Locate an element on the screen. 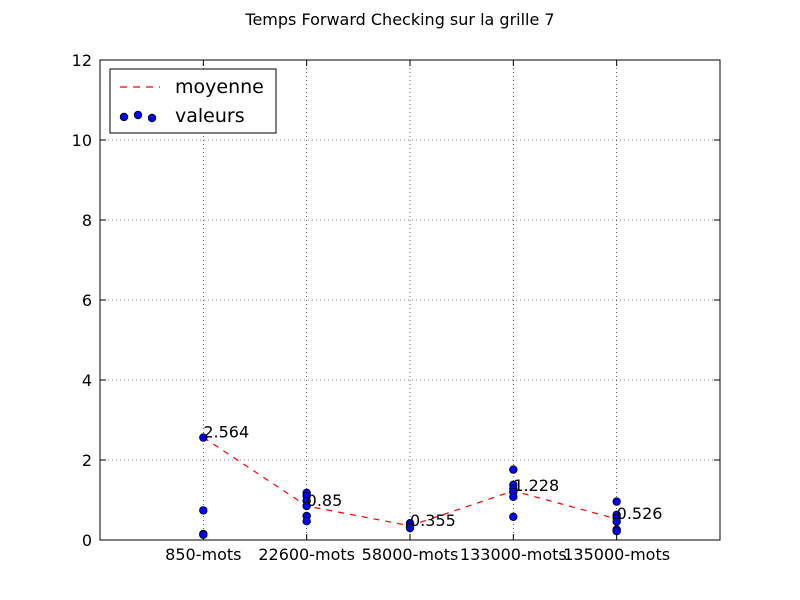 This screenshot has width=800, height=600. y-tick-label: 4 is located at coordinates (87, 380).